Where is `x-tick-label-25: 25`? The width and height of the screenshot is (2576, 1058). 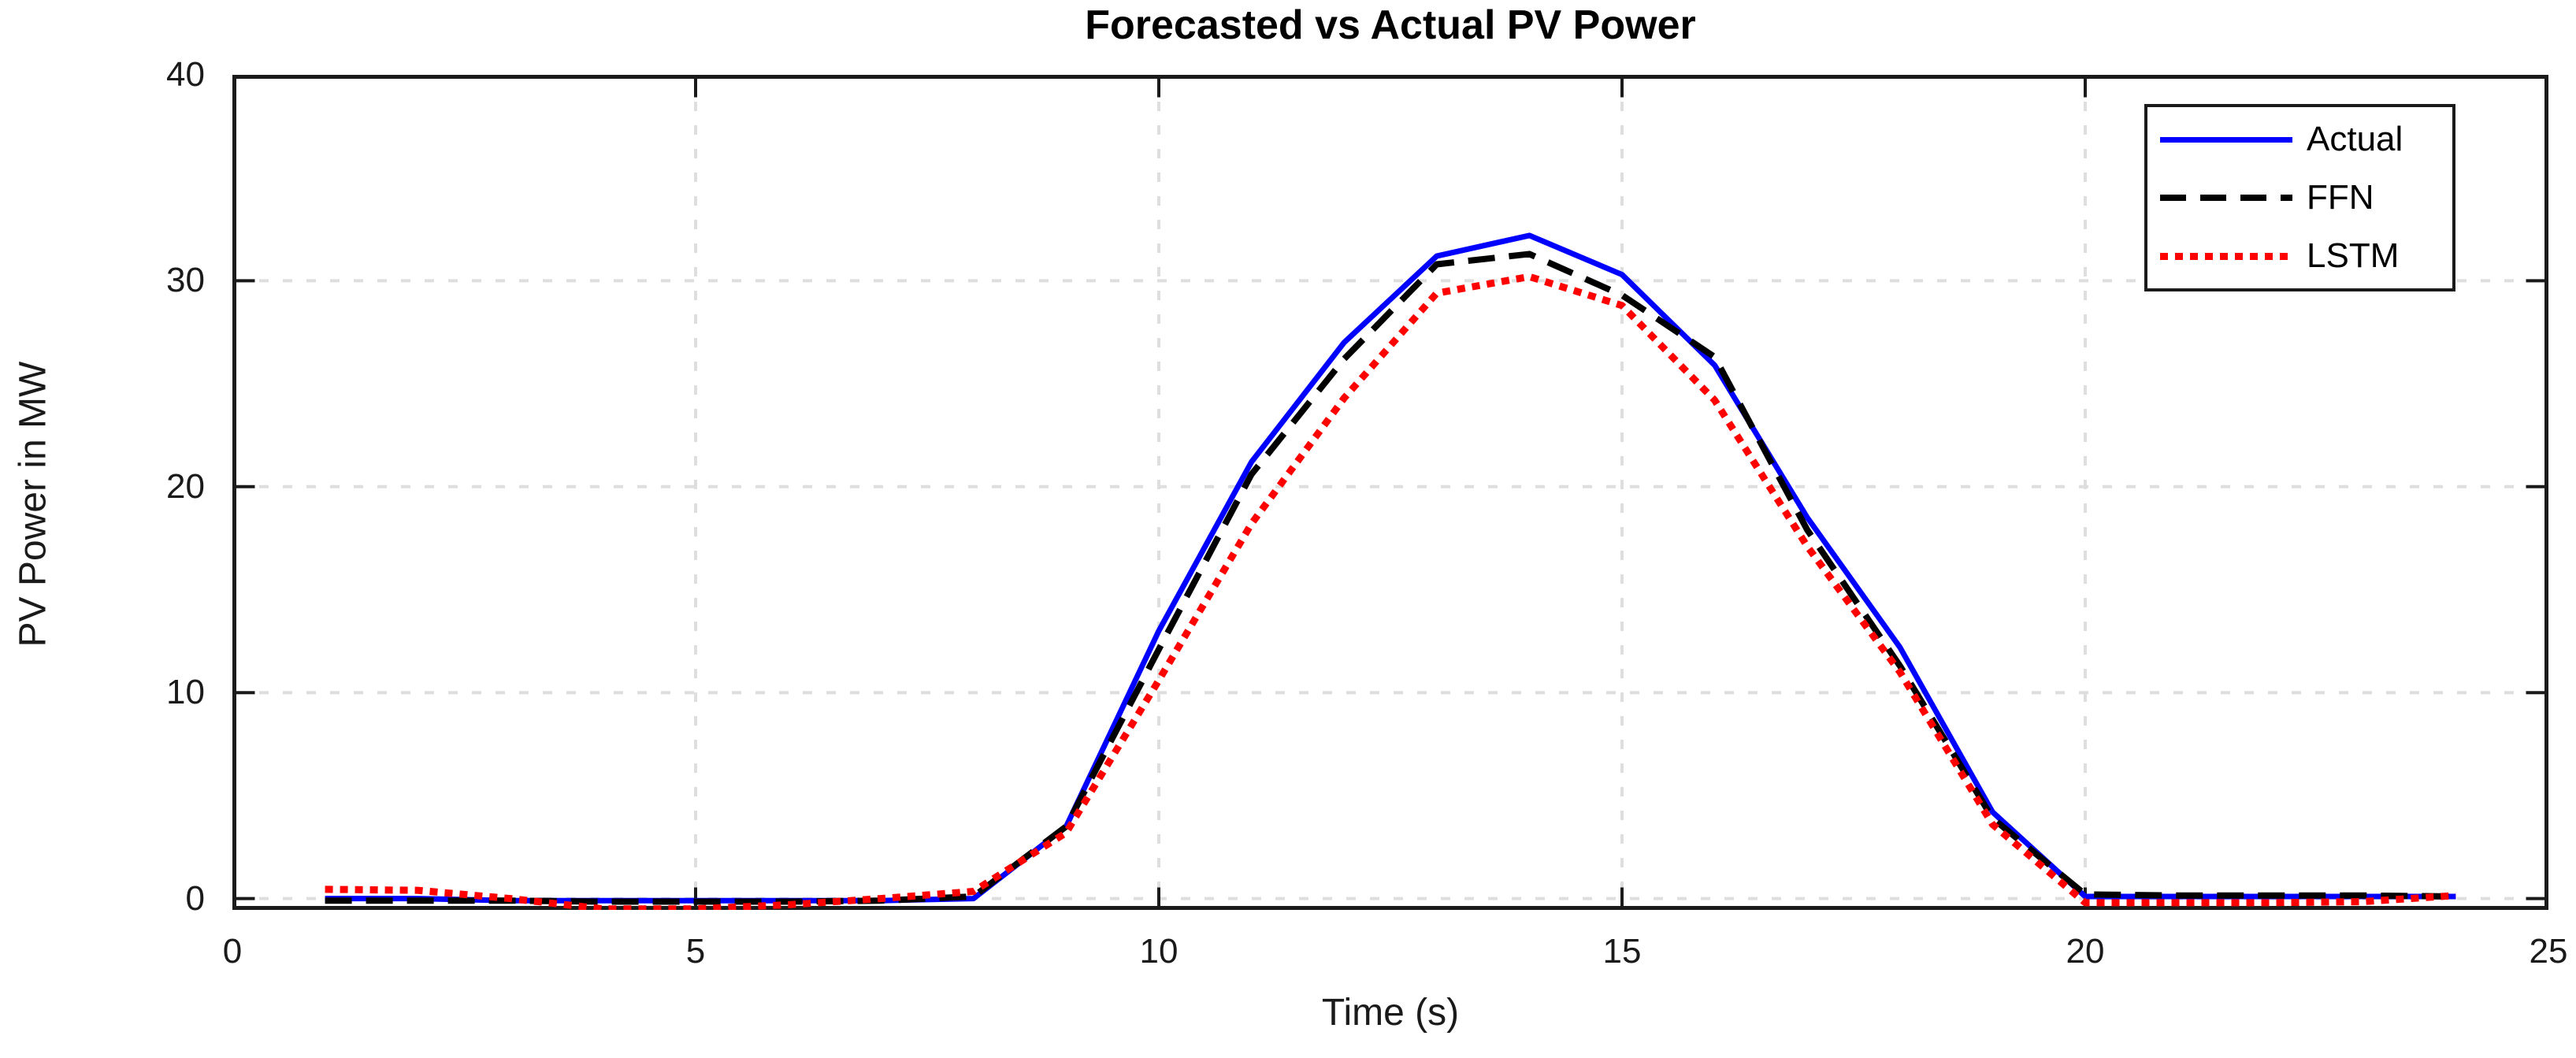
x-tick-label-25: 25 is located at coordinates (2548, 951).